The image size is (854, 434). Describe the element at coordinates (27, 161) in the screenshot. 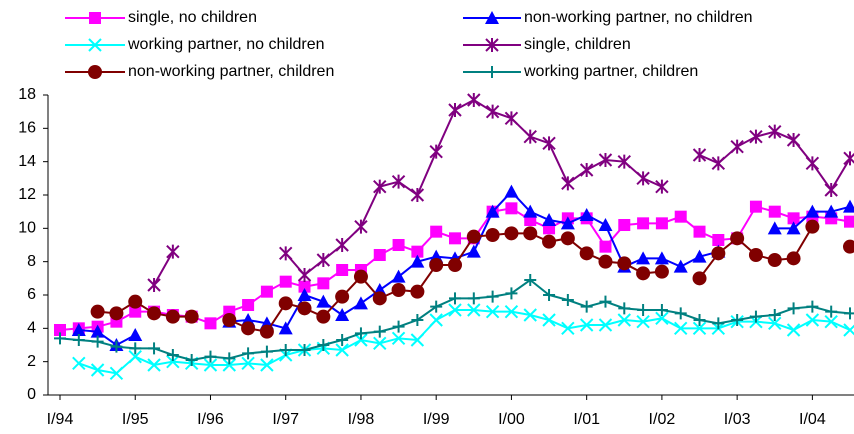

I see `y-tick-label: 14` at that location.